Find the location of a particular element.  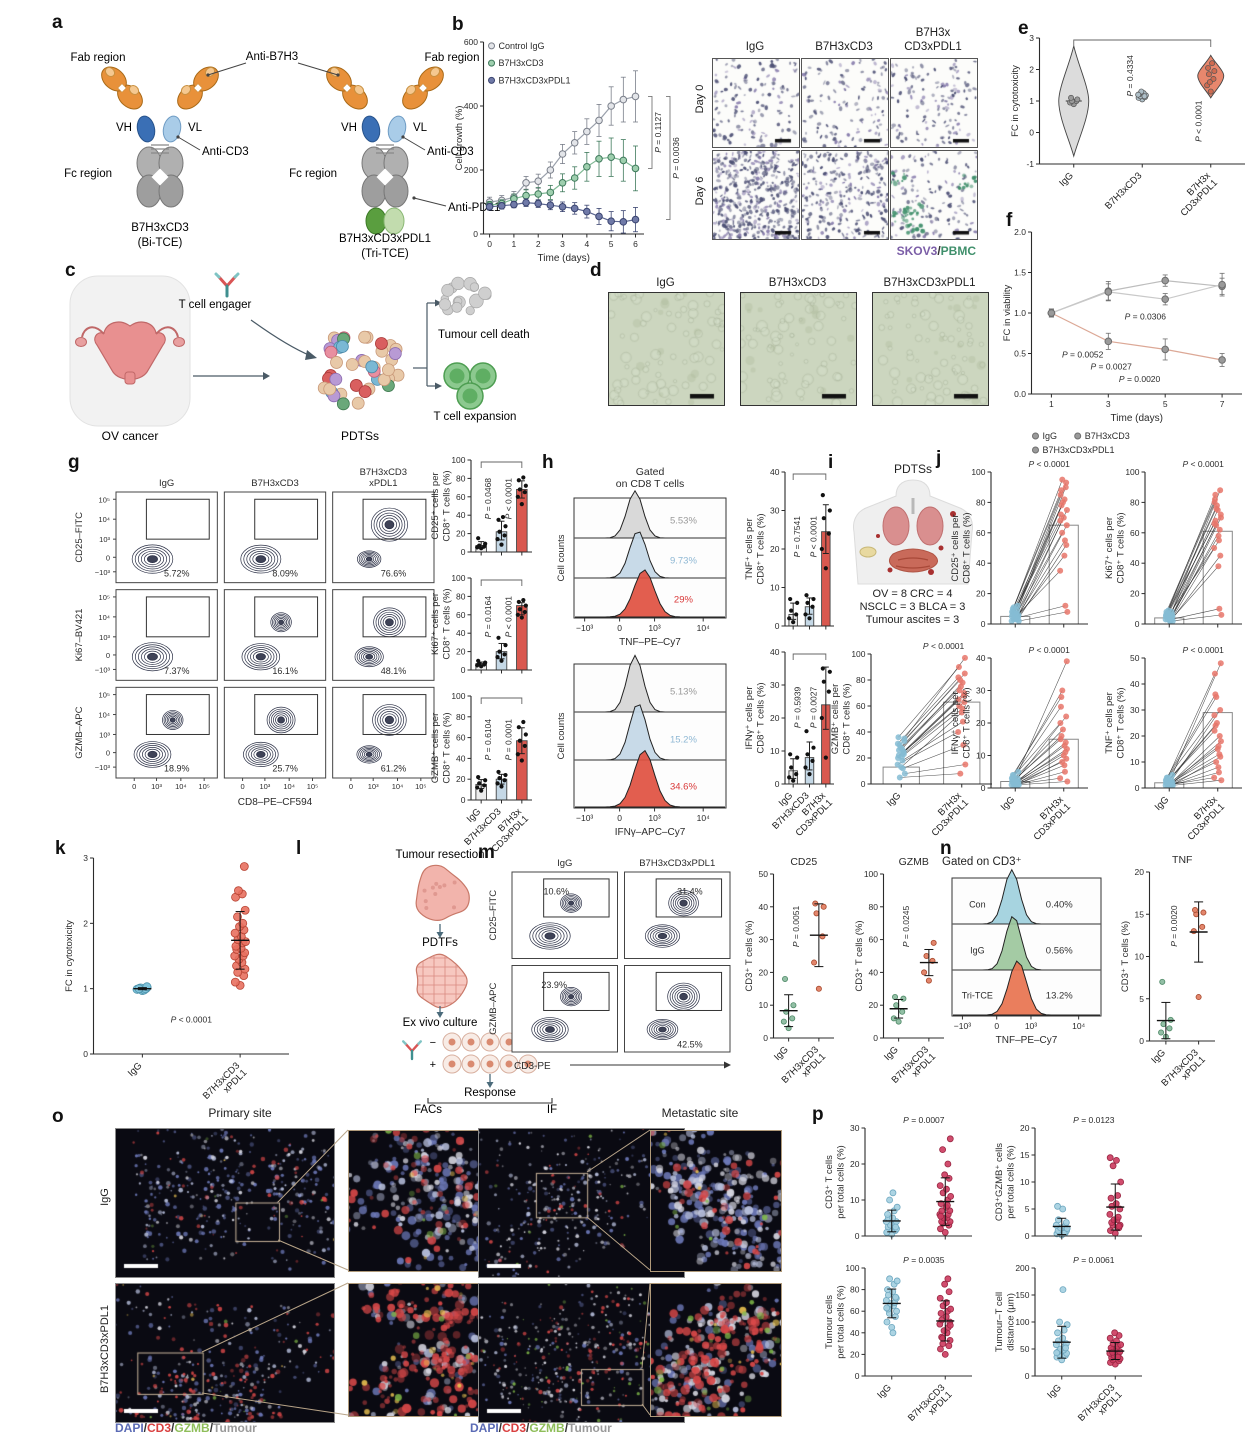

tumour-legend-2: Tumour is located at coordinates (590, 1428).